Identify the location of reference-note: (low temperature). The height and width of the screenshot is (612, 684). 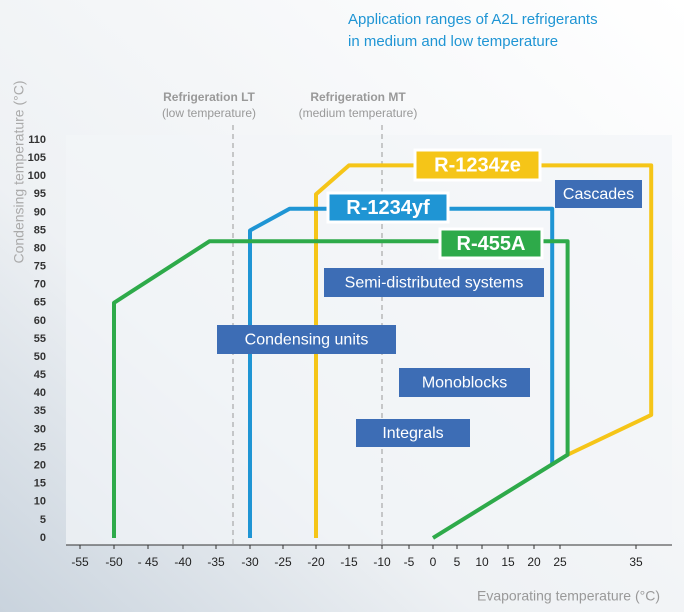
(209, 113).